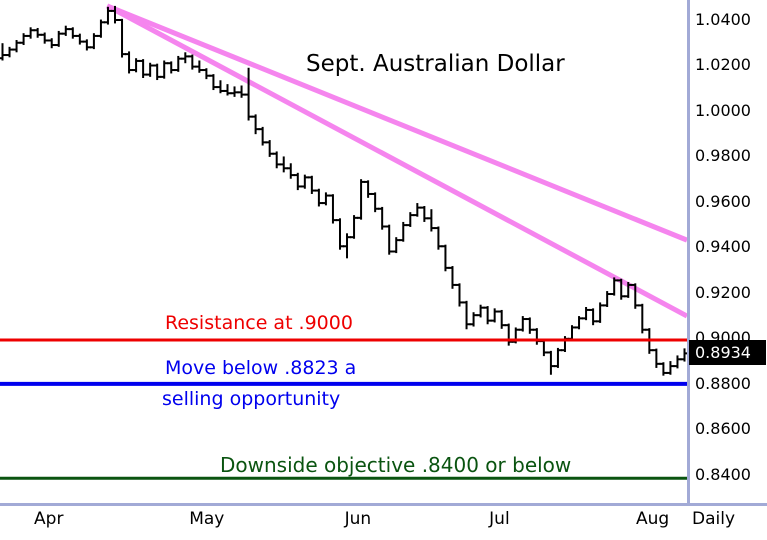 The height and width of the screenshot is (540, 767). Describe the element at coordinates (251, 399) in the screenshot. I see `support-annotation-line2: selling opportunity` at that location.